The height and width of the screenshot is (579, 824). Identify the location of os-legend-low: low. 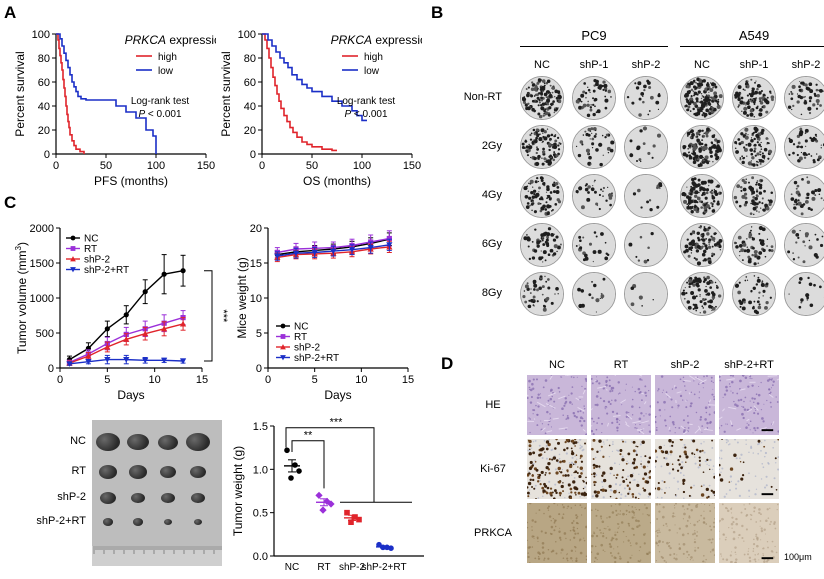
(372, 71).